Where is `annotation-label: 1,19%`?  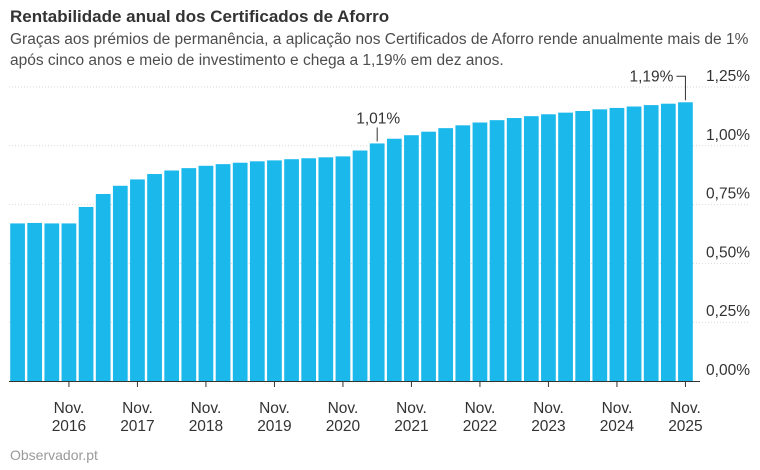
annotation-label: 1,19% is located at coordinates (651, 76).